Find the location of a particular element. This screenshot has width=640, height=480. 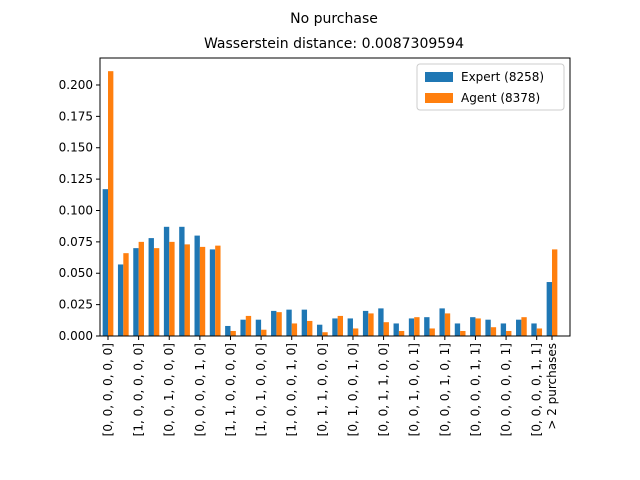

x-tick-label: [0, 0, 1, 0, 0, 1] is located at coordinates (414, 389).